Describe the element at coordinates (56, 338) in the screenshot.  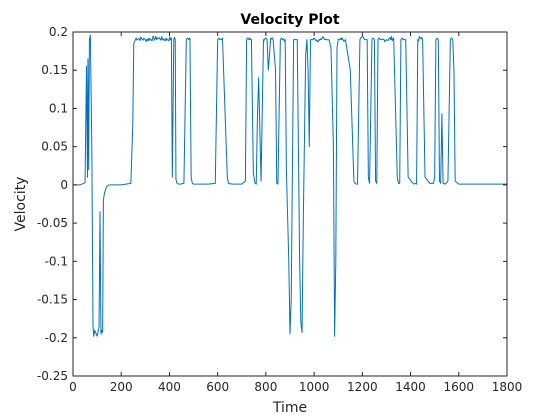
I see `y-tick-label: -0.2` at that location.